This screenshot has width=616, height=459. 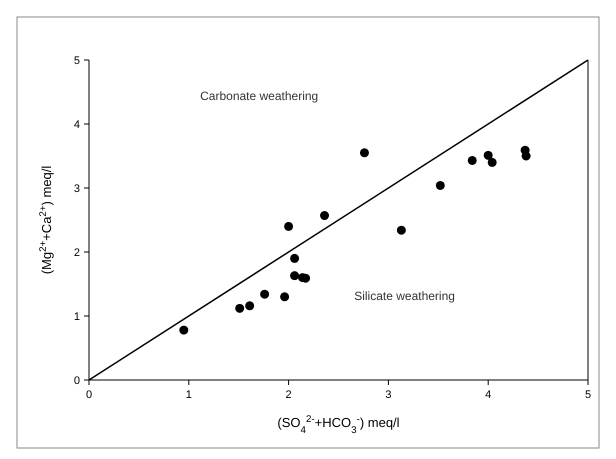 I want to click on x-tick-label: 0, so click(x=89, y=395).